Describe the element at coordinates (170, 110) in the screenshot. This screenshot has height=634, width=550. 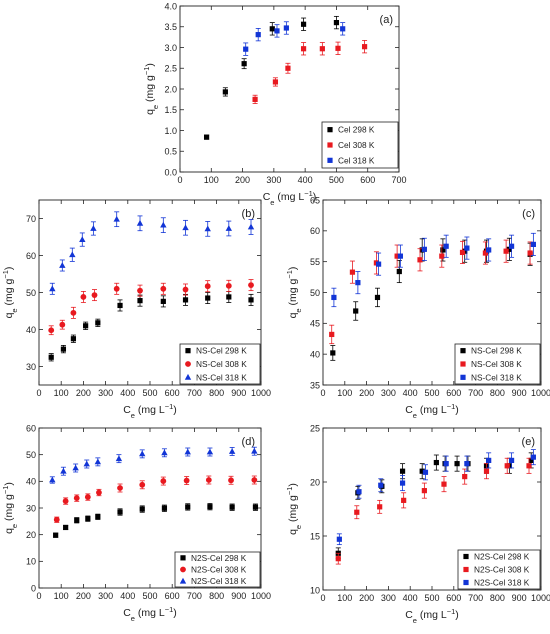
I see `y-tick-label: 1.5` at that location.